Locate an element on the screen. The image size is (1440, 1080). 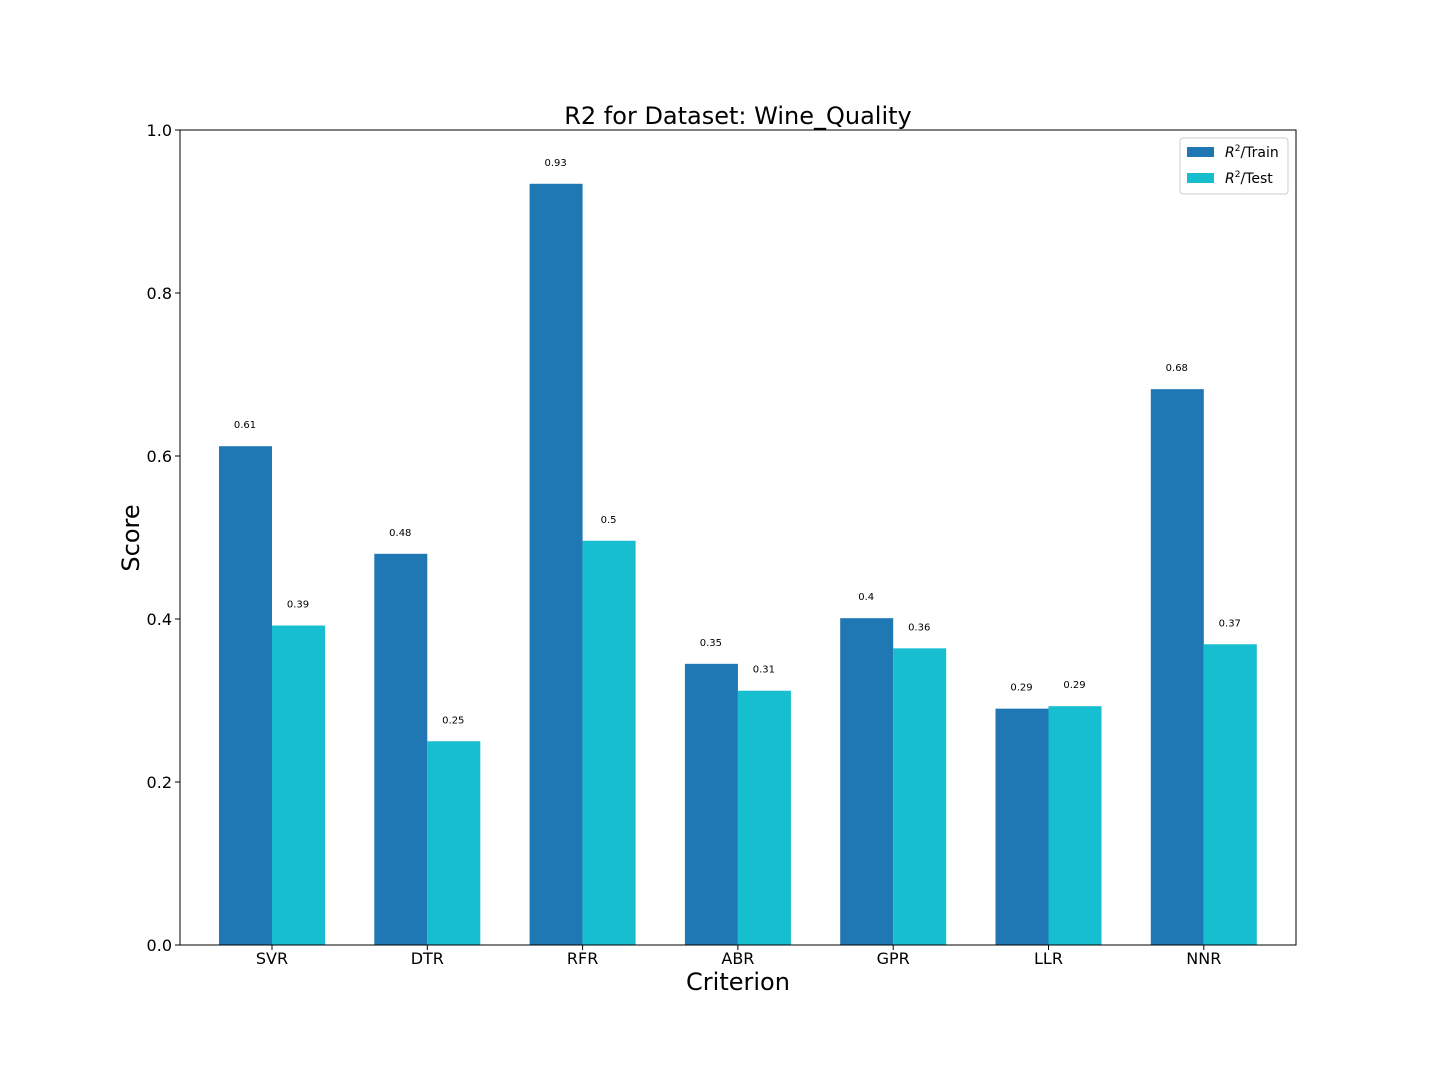
x-tick-label: ABR is located at coordinates (737, 958).